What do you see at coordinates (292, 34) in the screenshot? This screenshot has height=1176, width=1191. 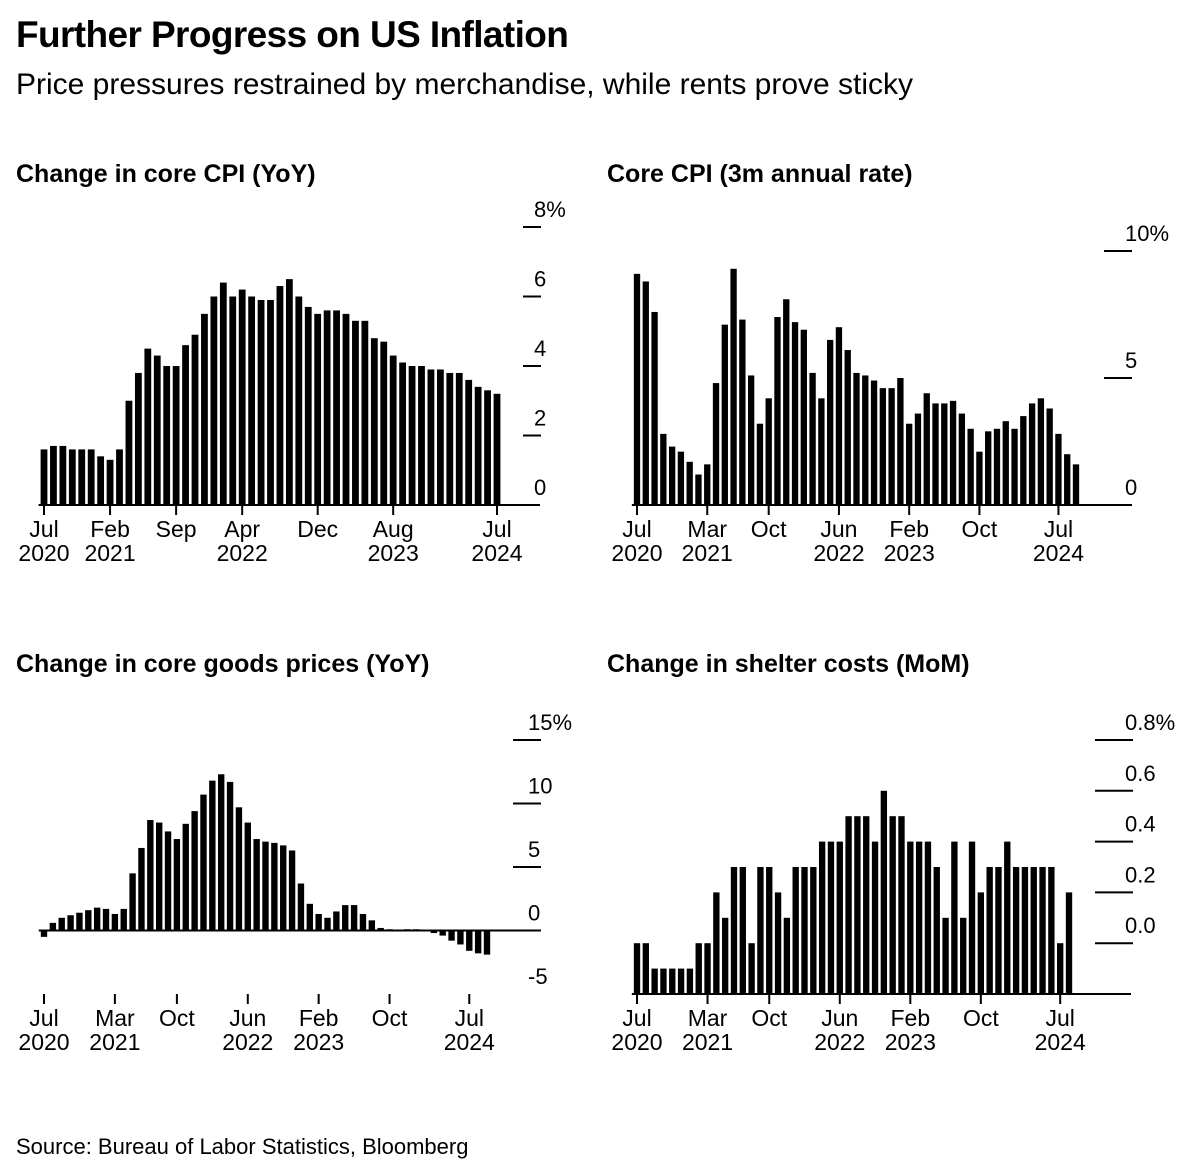 I see `page-title: Further Progress on US Inflation` at bounding box center [292, 34].